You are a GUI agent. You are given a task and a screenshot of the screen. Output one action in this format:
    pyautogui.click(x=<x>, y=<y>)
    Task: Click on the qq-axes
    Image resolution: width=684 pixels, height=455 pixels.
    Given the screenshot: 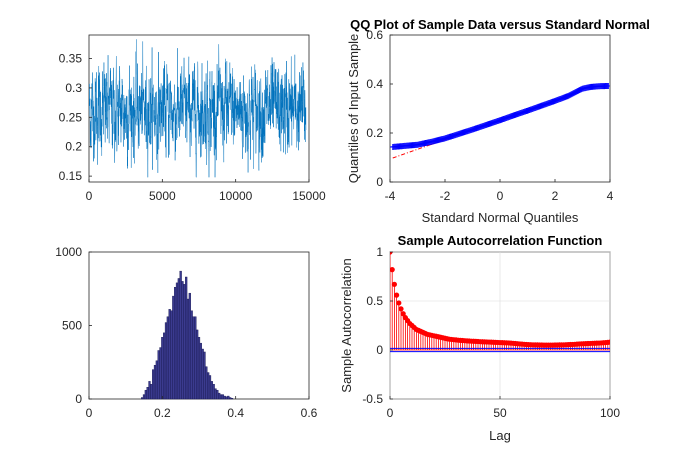 What is the action you would take?
    pyautogui.click(x=500, y=108)
    